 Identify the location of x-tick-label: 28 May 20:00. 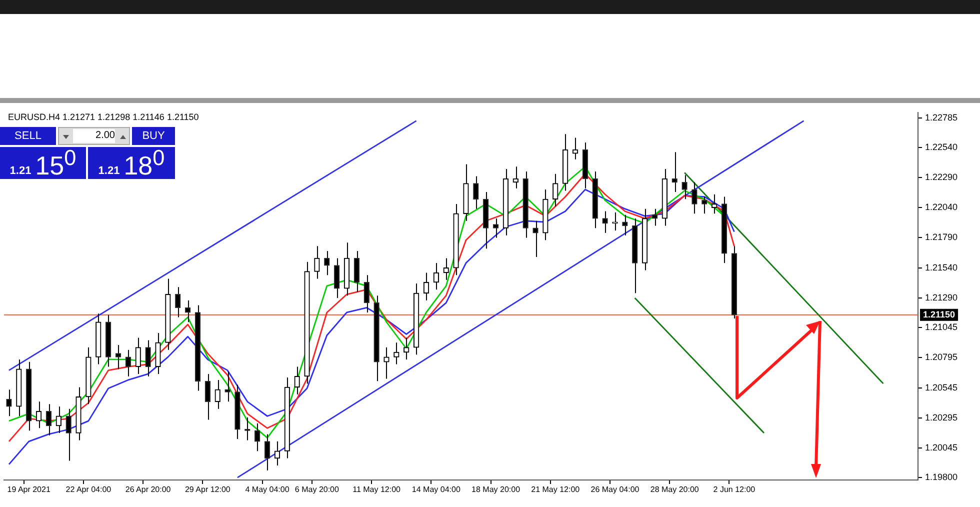
(675, 489).